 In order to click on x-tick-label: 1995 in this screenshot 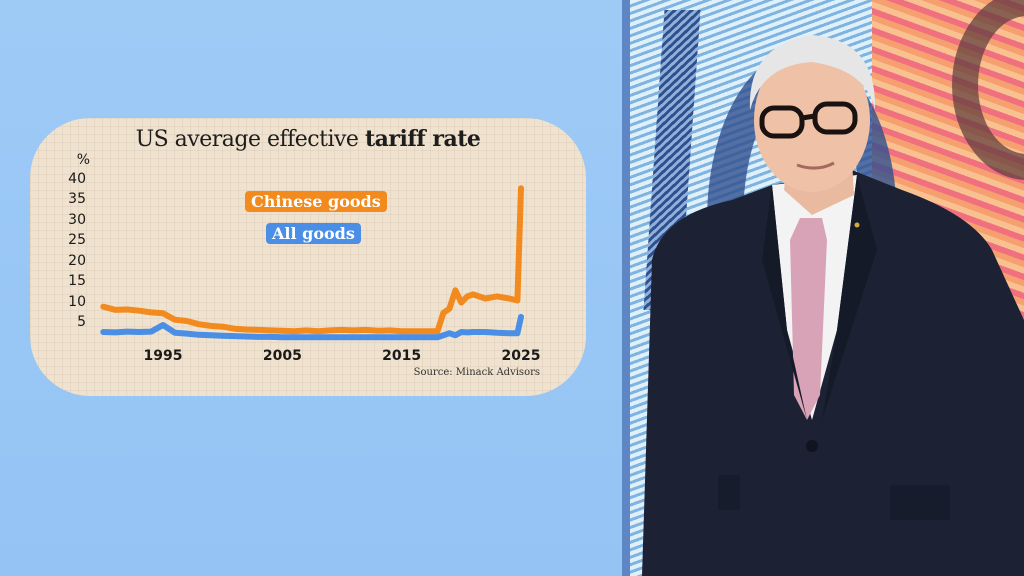, I will do `click(163, 356)`.